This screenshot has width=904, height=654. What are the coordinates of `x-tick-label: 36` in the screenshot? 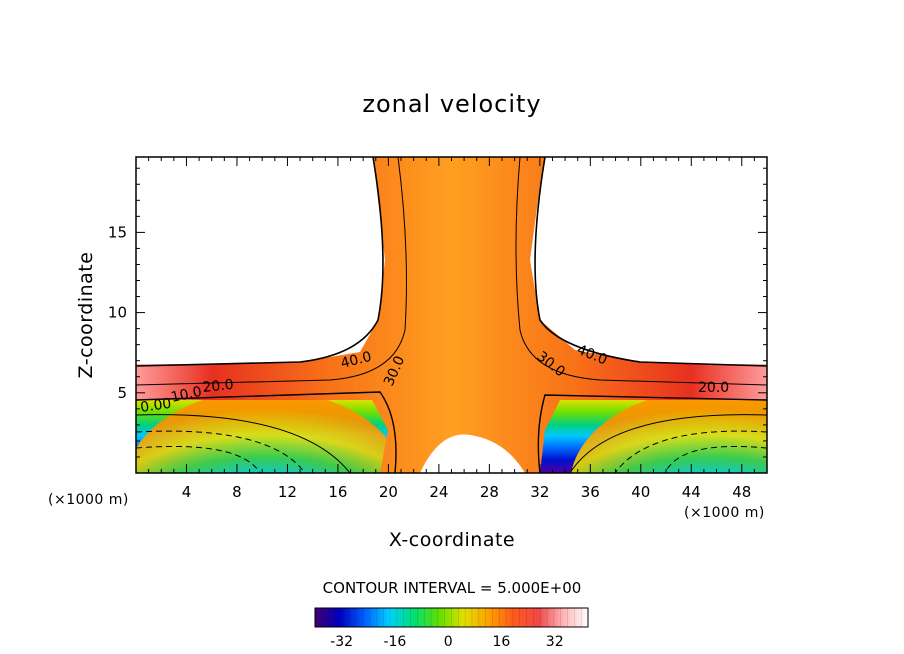 It's located at (590, 492).